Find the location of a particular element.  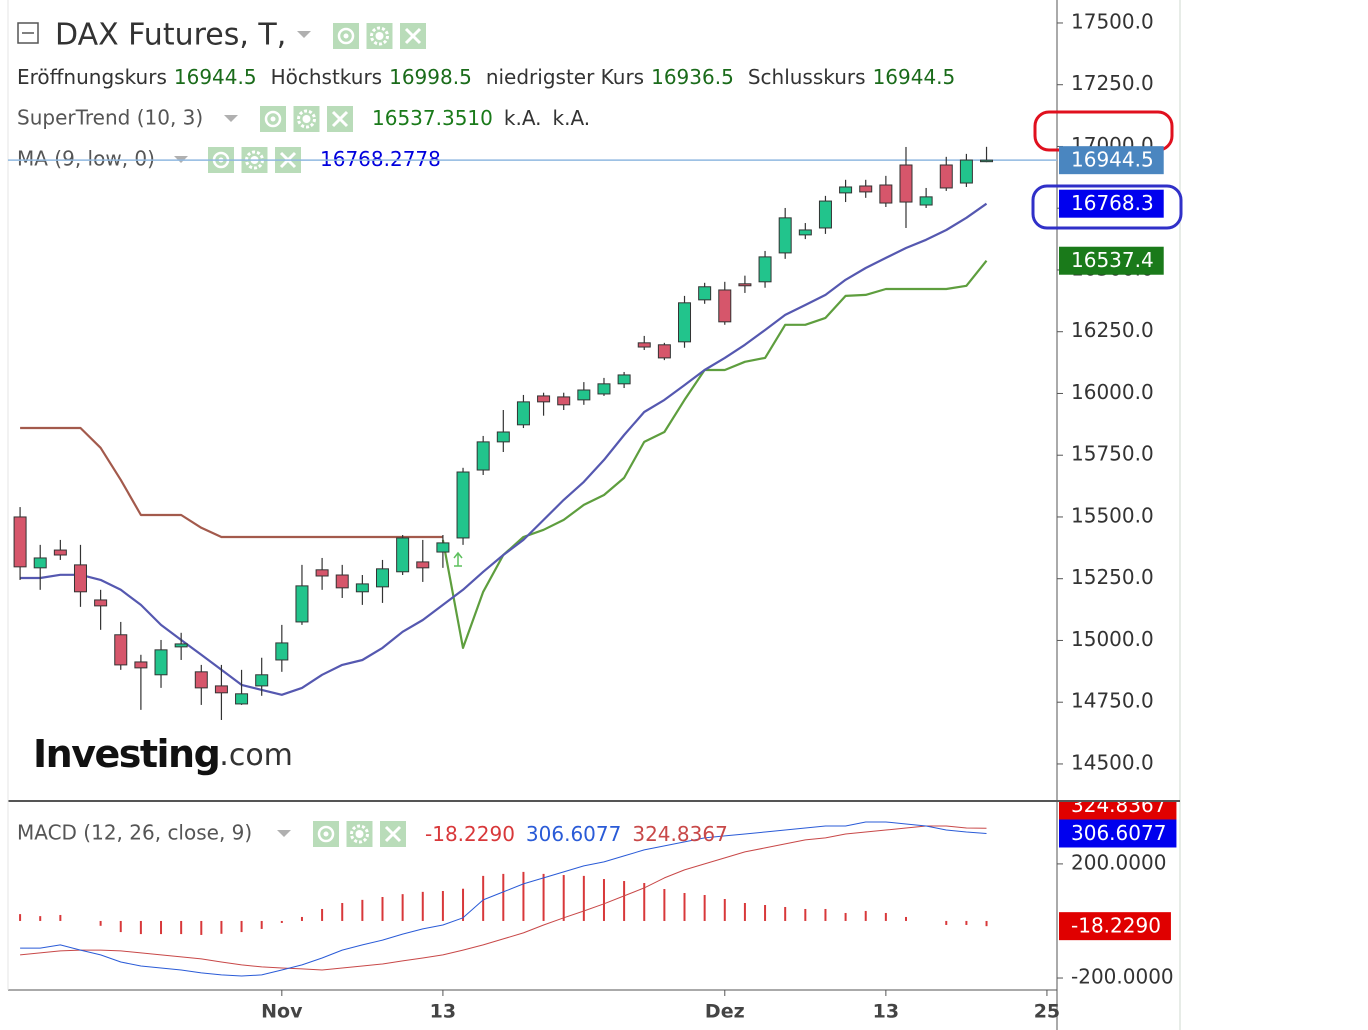

legend-label: Schlusskurs is located at coordinates (807, 77).